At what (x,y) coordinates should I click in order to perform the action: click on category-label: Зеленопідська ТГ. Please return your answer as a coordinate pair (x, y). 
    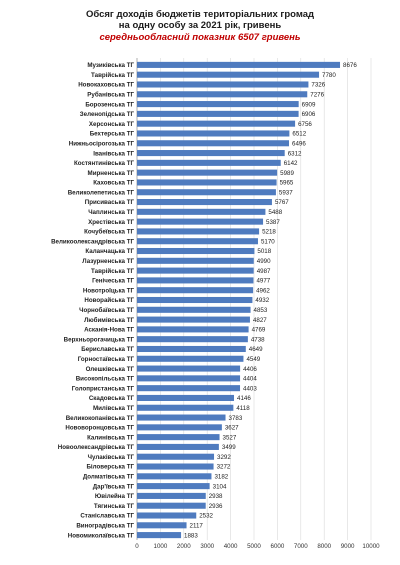
    Looking at the image, I should click on (107, 114).